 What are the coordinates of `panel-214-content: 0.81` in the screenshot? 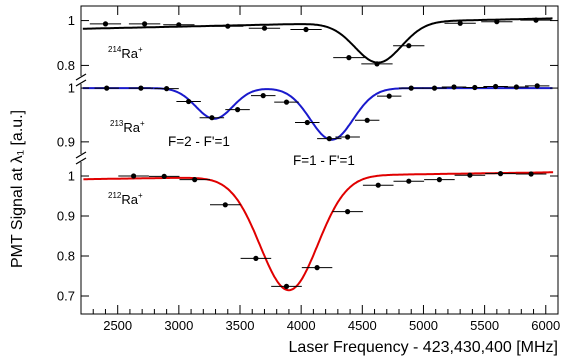 It's located at (307, 43).